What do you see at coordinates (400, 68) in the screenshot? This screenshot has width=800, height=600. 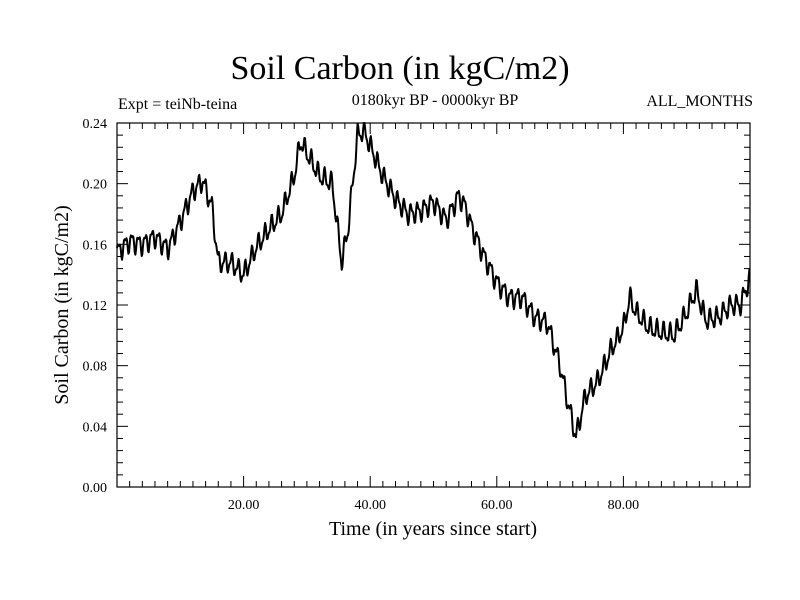 I see `chart-title: Soil Carbon (in kgC/m2)` at bounding box center [400, 68].